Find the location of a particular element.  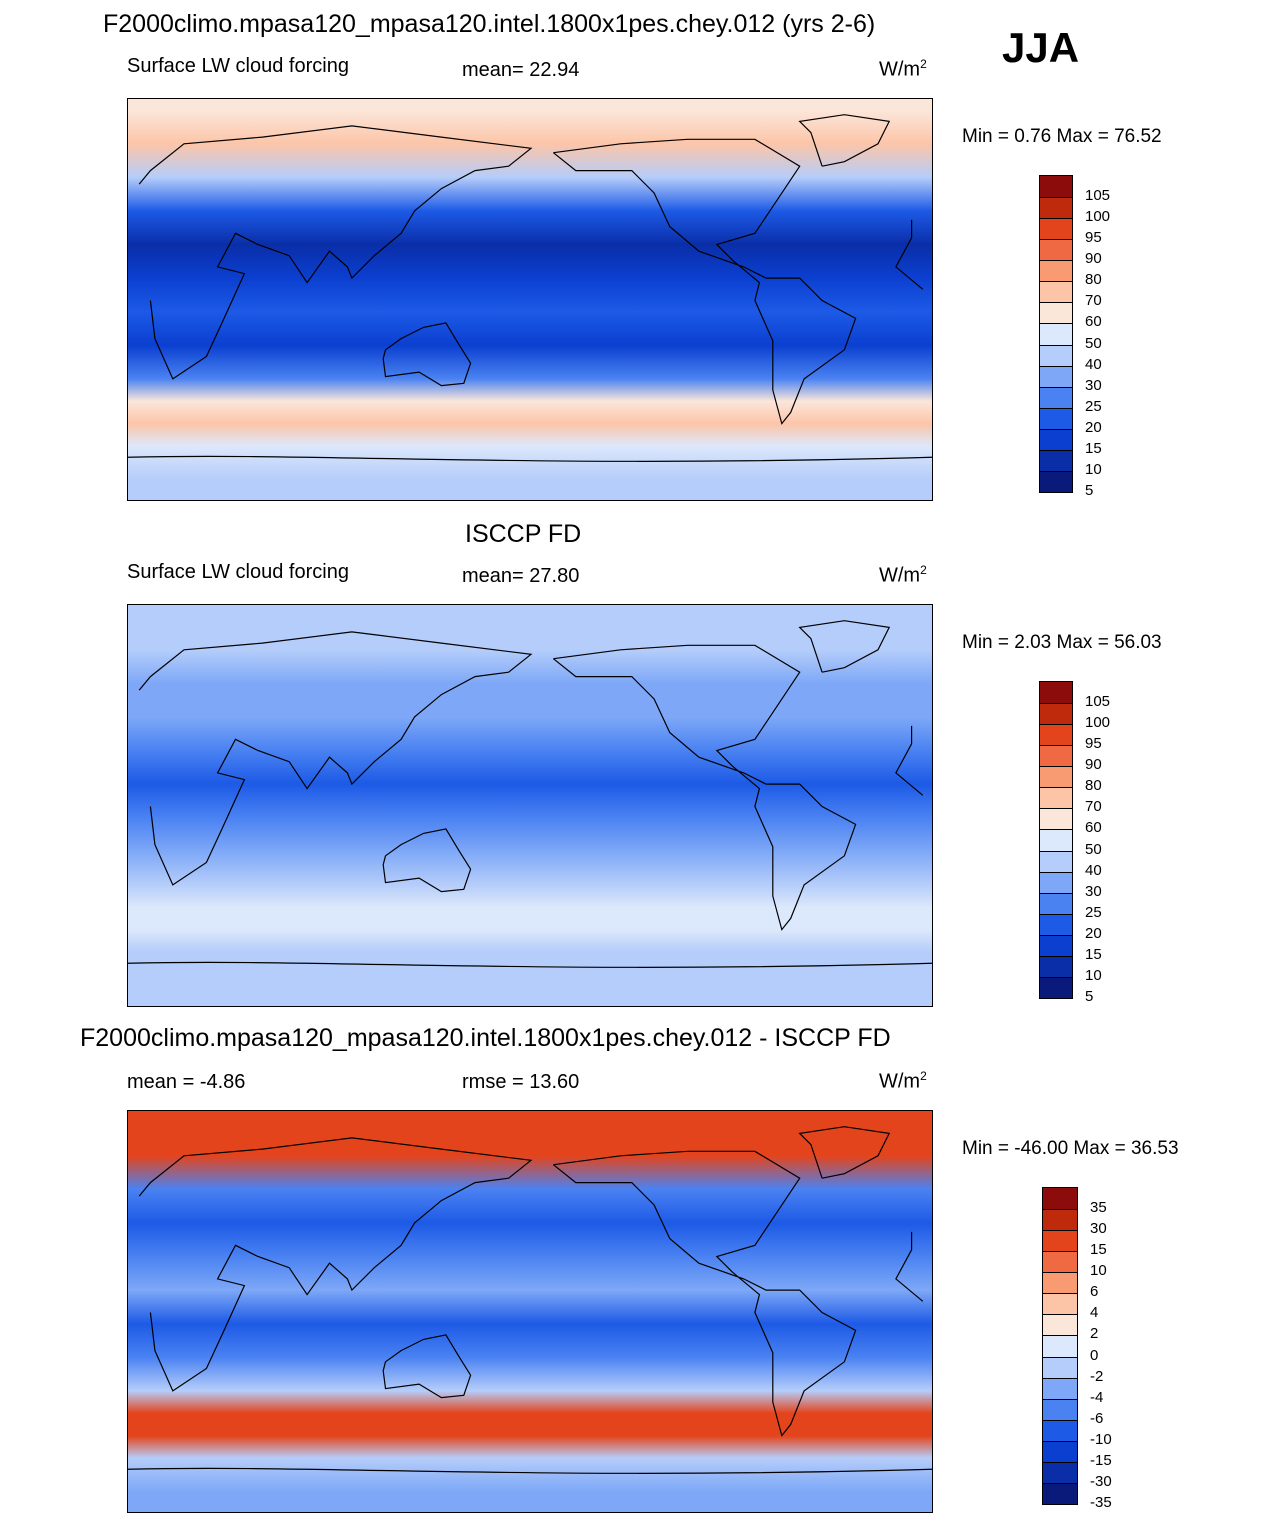

season-label: JJA is located at coordinates (1041, 47).